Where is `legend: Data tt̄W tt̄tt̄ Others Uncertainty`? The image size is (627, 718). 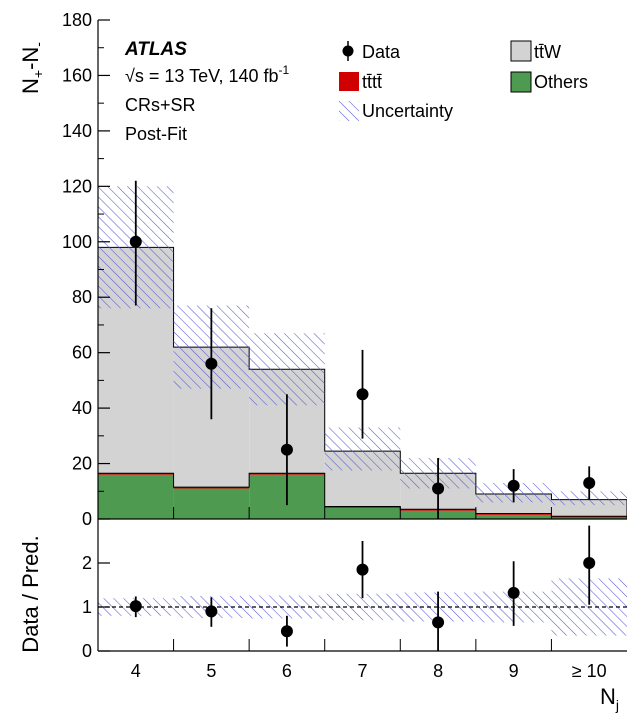 legend: Data tt̄W tt̄tt̄ Others Uncertainty is located at coordinates (463, 80).